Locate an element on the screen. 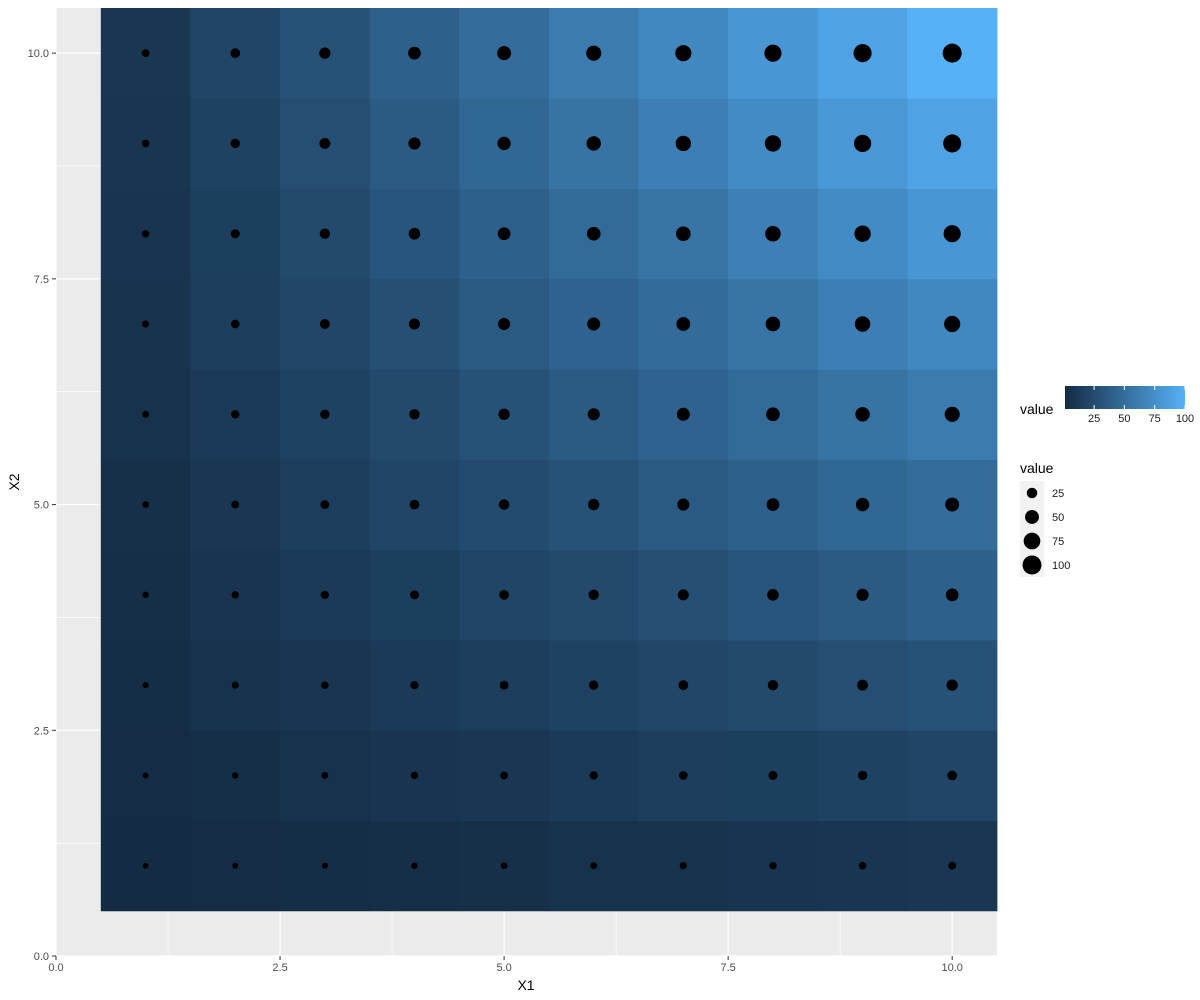 The height and width of the screenshot is (1000, 1200). size-legend-key-label: 25 is located at coordinates (1058, 494).